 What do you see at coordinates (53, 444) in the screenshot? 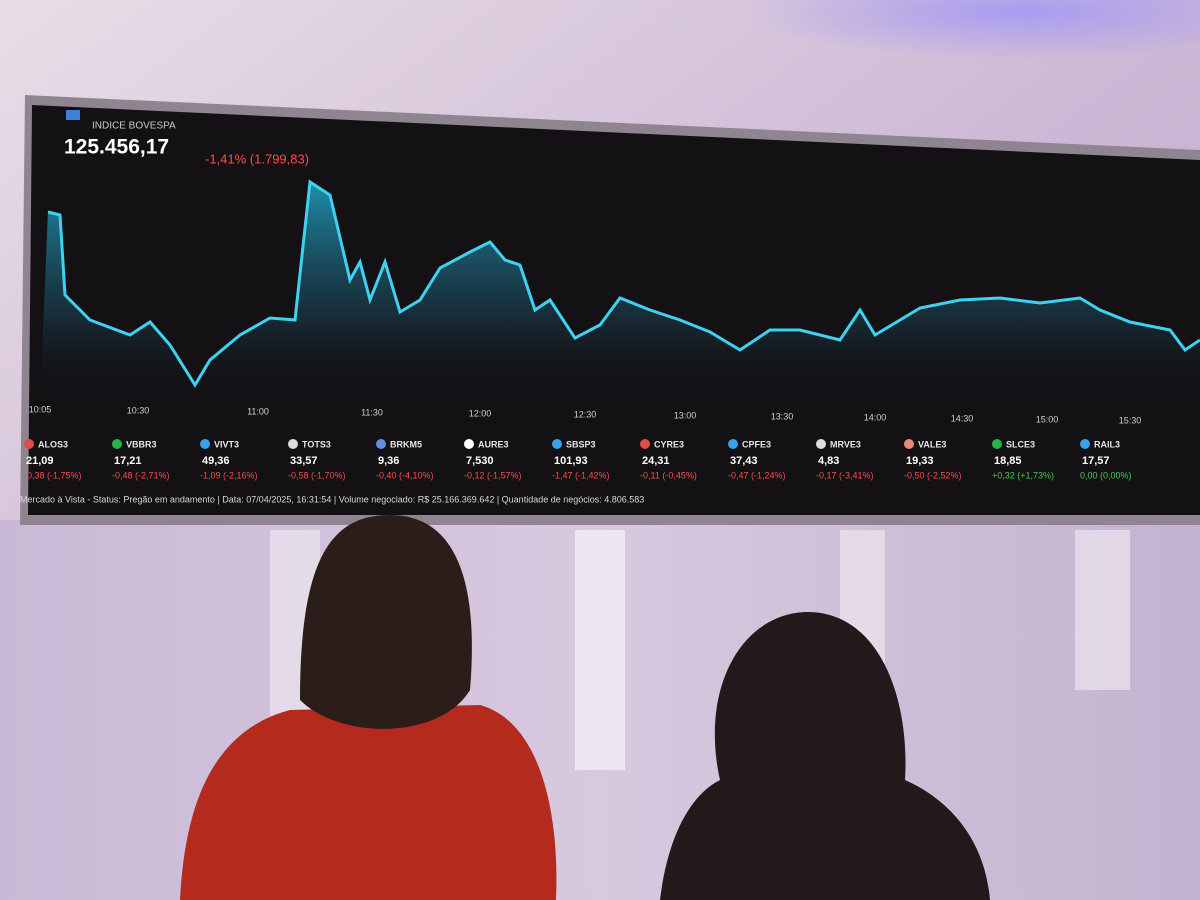
I see `ticker-symbol: ALOS3` at bounding box center [53, 444].